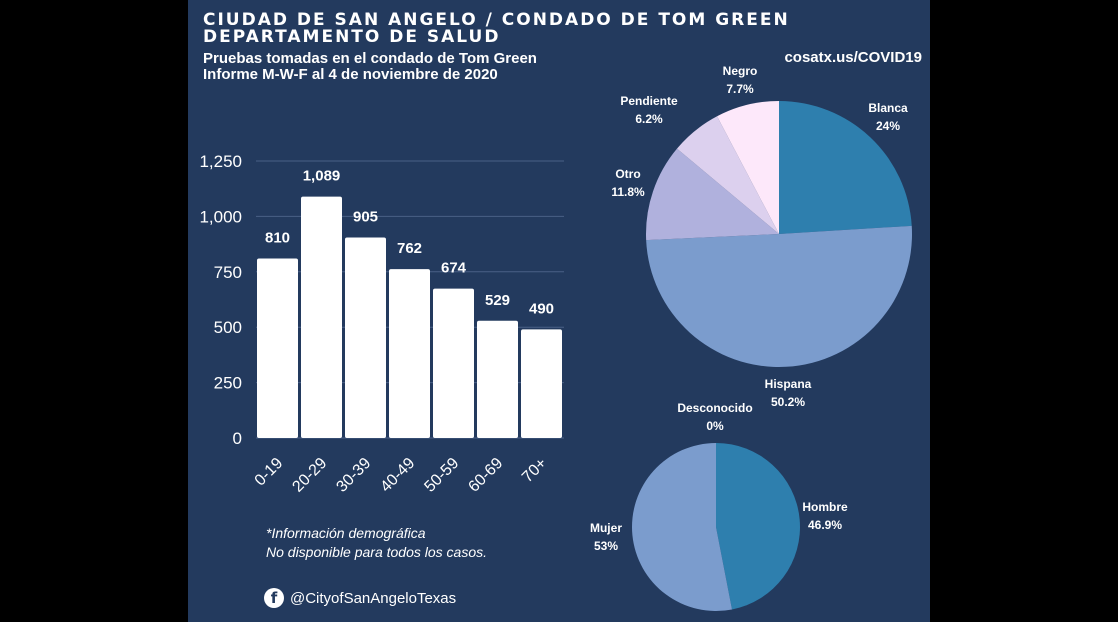 The height and width of the screenshot is (622, 1118). What do you see at coordinates (888, 108) in the screenshot?
I see `ethnicity-label: Blanca` at bounding box center [888, 108].